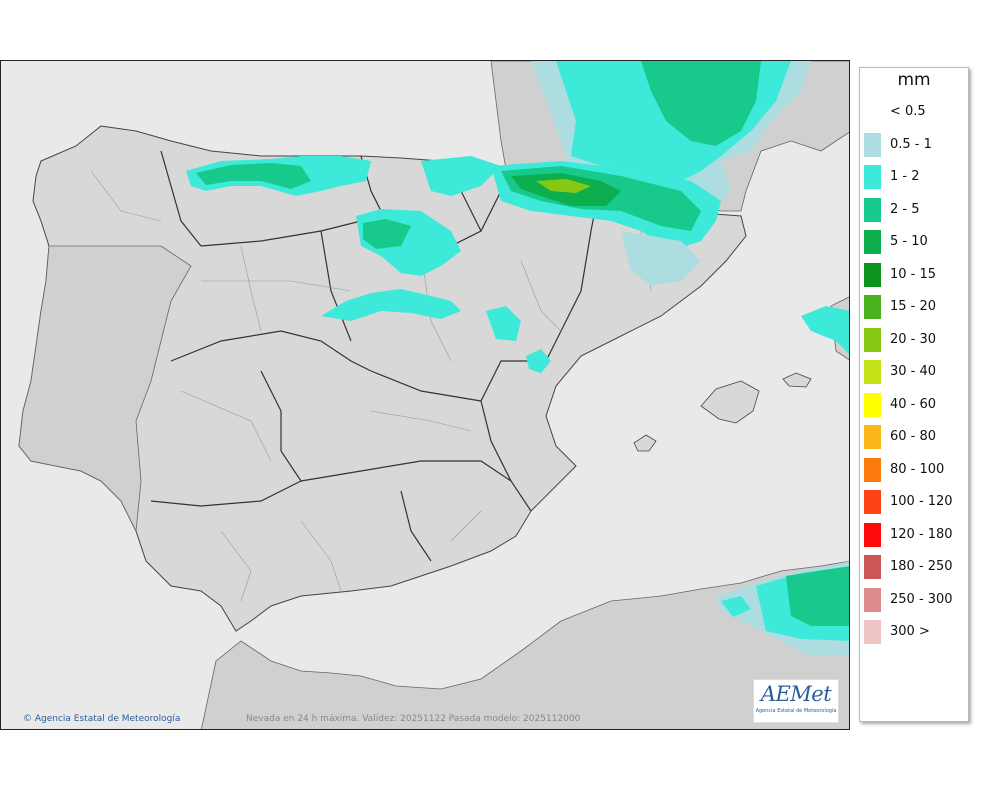  Describe the element at coordinates (105, 389) in the screenshot. I see `portugal-area` at that location.